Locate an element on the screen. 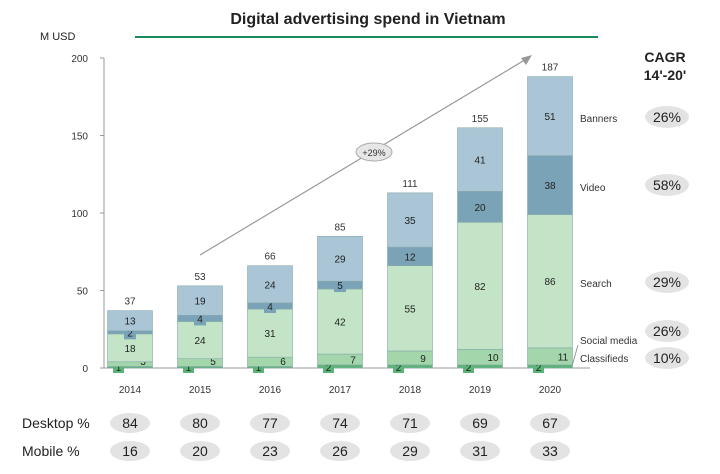 This screenshot has width=720, height=474. desktop-value: 84 is located at coordinates (130, 423).